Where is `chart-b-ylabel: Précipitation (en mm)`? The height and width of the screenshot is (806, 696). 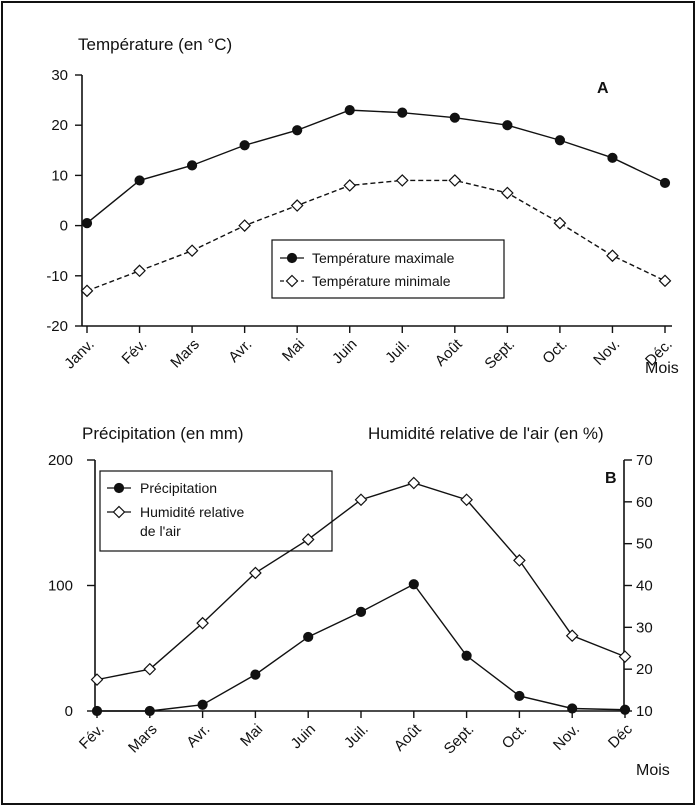
chart-b-ylabel: Précipitation (en mm) is located at coordinates (163, 433).